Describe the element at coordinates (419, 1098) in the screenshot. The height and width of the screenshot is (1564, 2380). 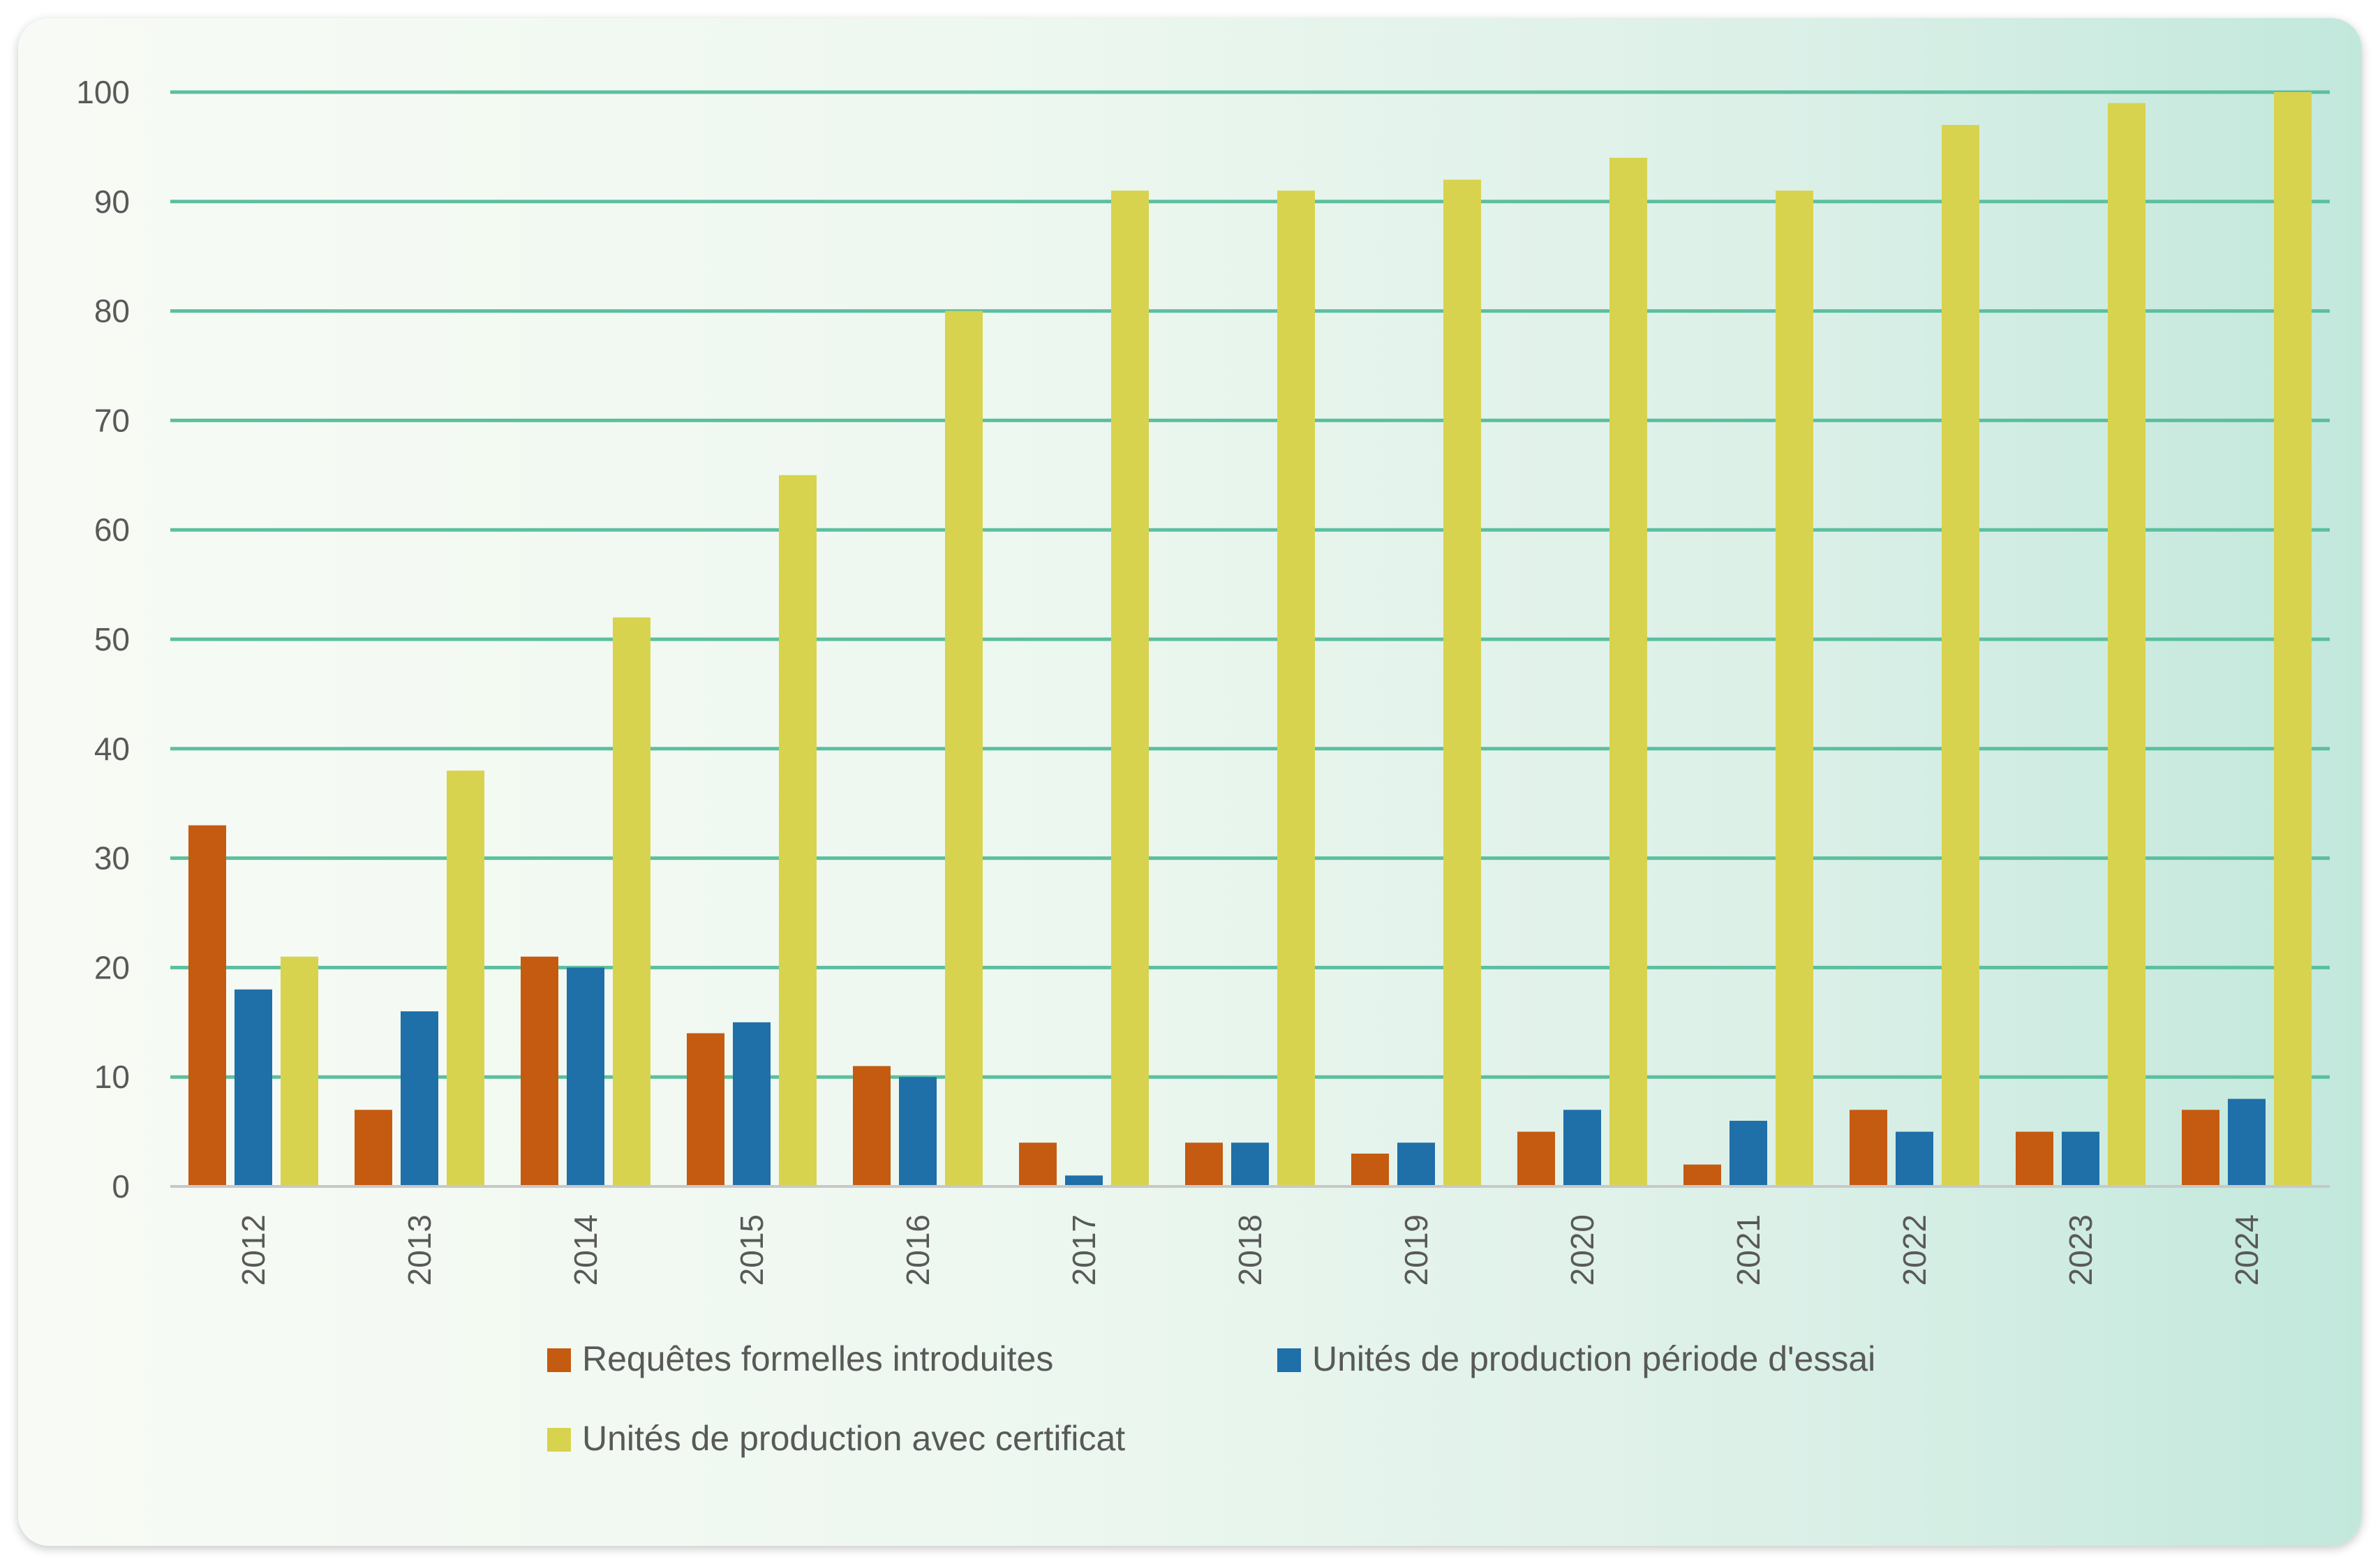
I see `bar-2-2013` at that location.